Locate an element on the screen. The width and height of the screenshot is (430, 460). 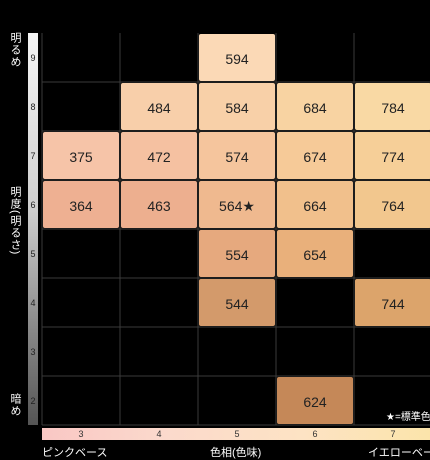
color-cell-label: 744 is located at coordinates (393, 304).